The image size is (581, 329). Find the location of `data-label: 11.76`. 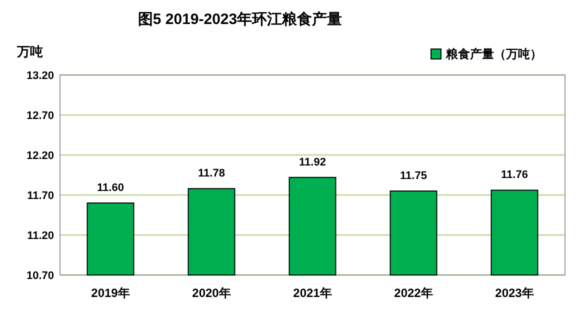

data-label: 11.76 is located at coordinates (514, 175).